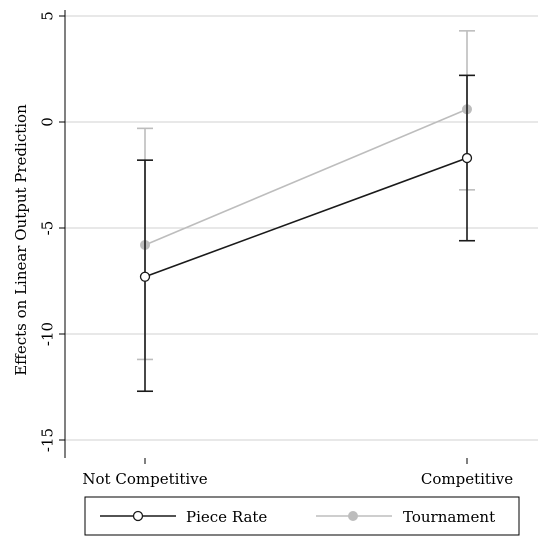  I want to click on legend-tournament-marker, so click(353, 516).